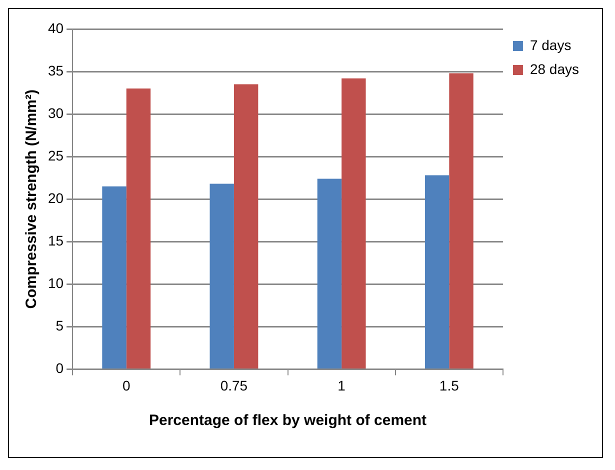 This screenshot has width=615, height=470. I want to click on x-axis-title: Percentage of flex by weight of cement, so click(287, 421).